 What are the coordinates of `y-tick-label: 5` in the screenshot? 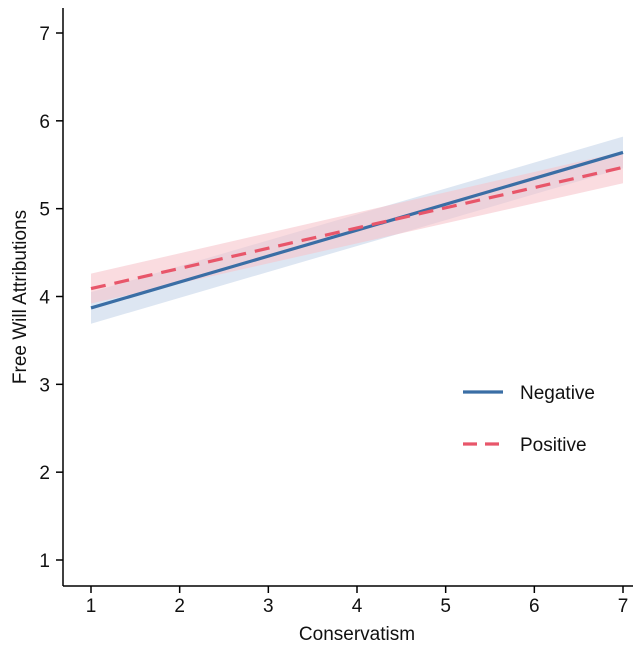 It's located at (44, 210).